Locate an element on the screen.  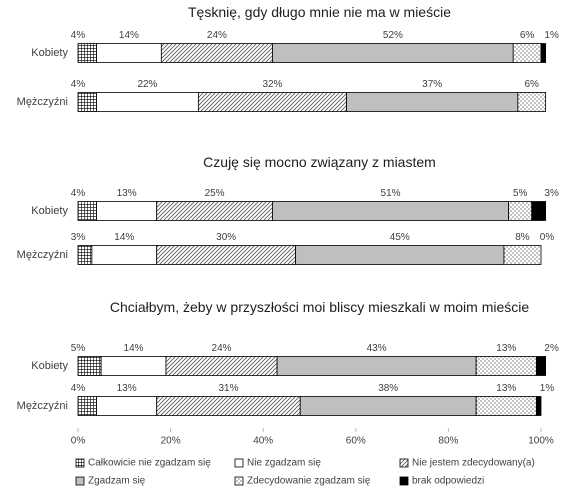
data-label: 45% is located at coordinates (400, 237).